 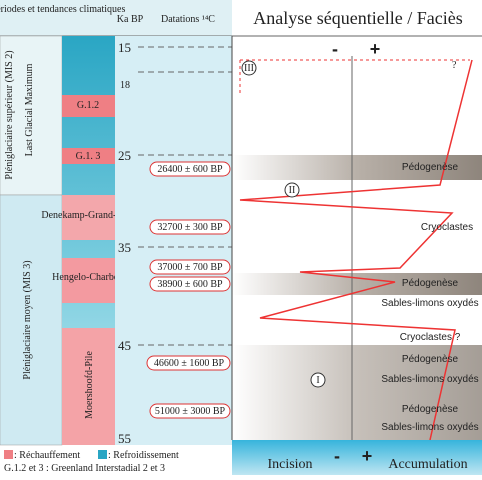 What do you see at coordinates (190, 227) in the screenshot?
I see `date-label: 32700 ± 300 BP` at bounding box center [190, 227].